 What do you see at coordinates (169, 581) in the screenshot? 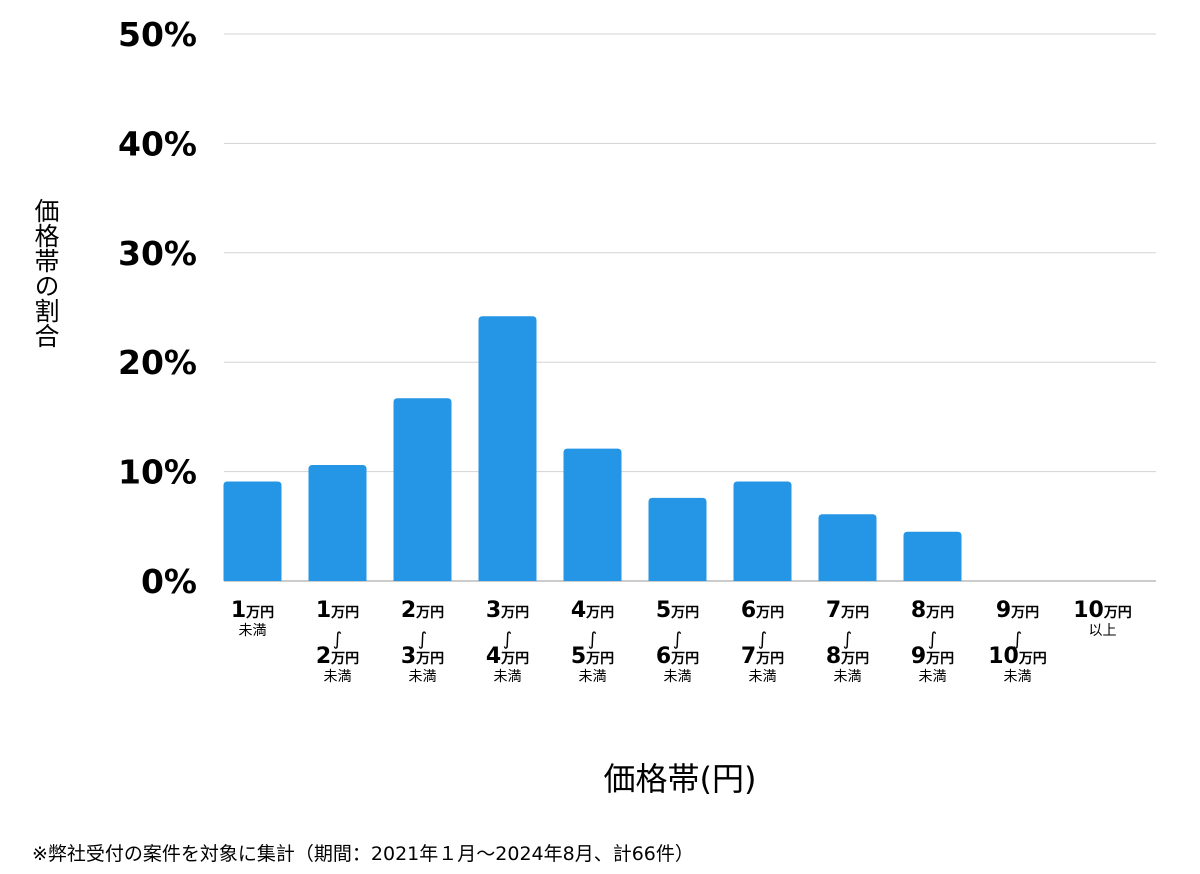
I see `y-tick-label: 0%` at bounding box center [169, 581].